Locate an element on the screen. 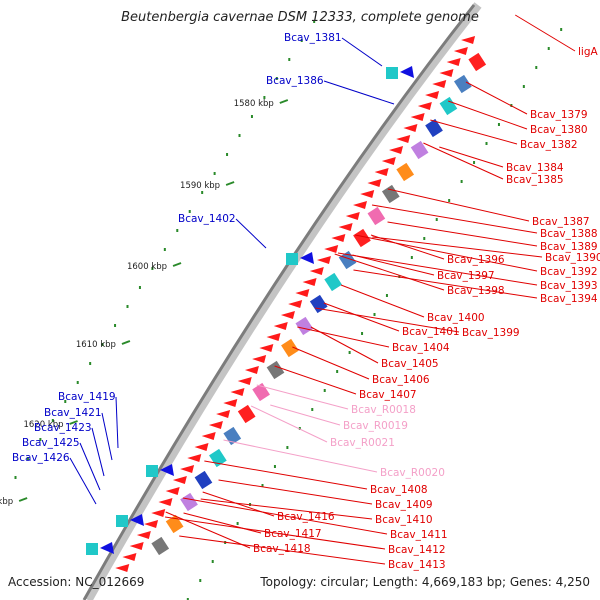 This screenshot has width=600, height=600. gene-label-right: Bcav_1405 is located at coordinates (410, 364).